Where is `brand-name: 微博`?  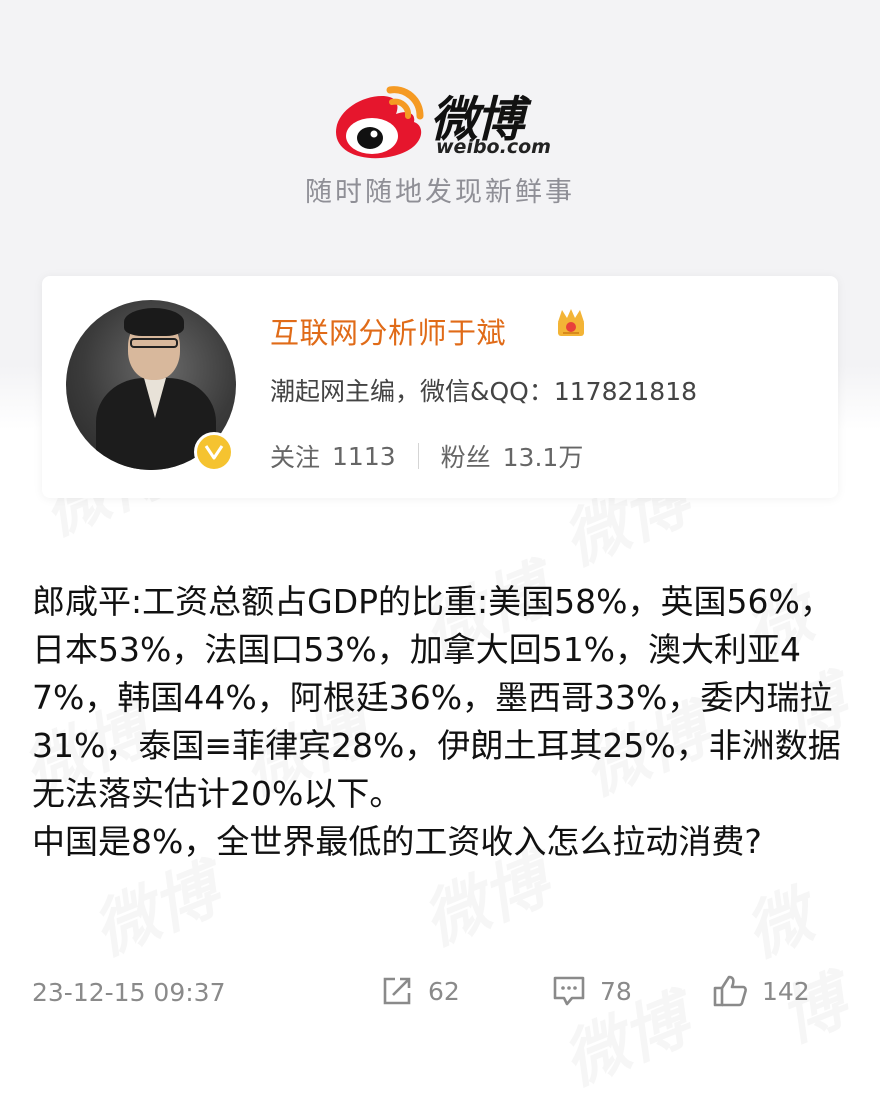 brand-name: 微博 is located at coordinates (477, 120).